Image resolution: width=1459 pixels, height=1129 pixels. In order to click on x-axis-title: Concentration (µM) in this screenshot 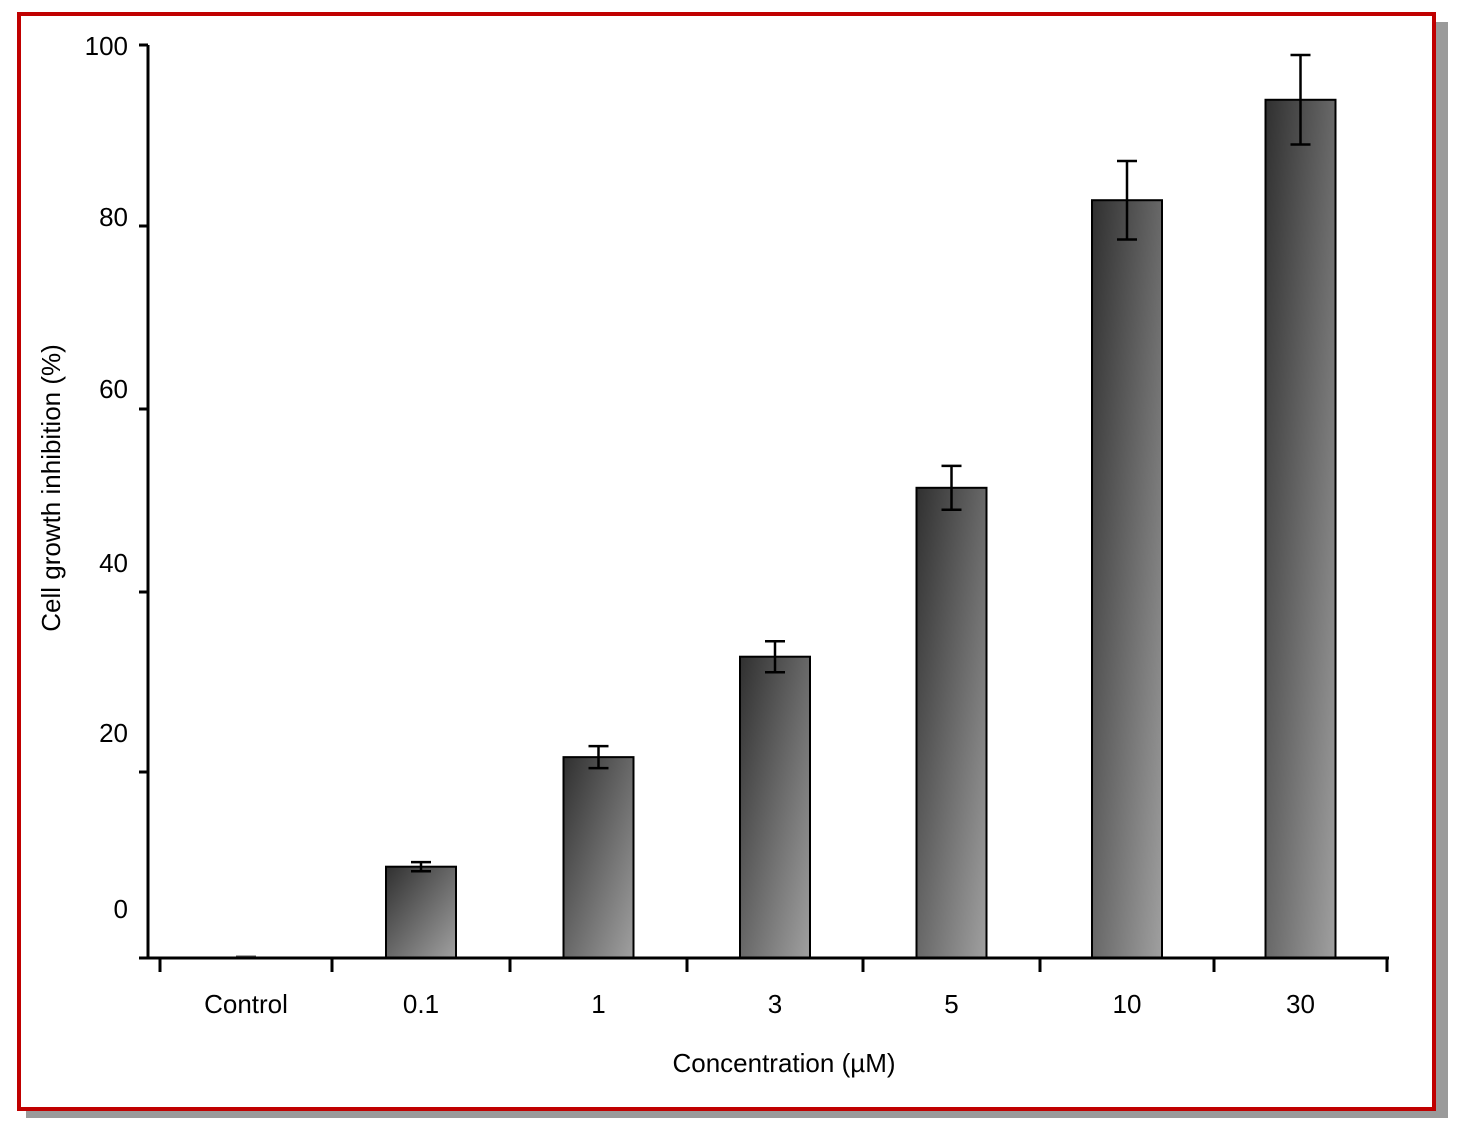, I will do `click(783, 1063)`.